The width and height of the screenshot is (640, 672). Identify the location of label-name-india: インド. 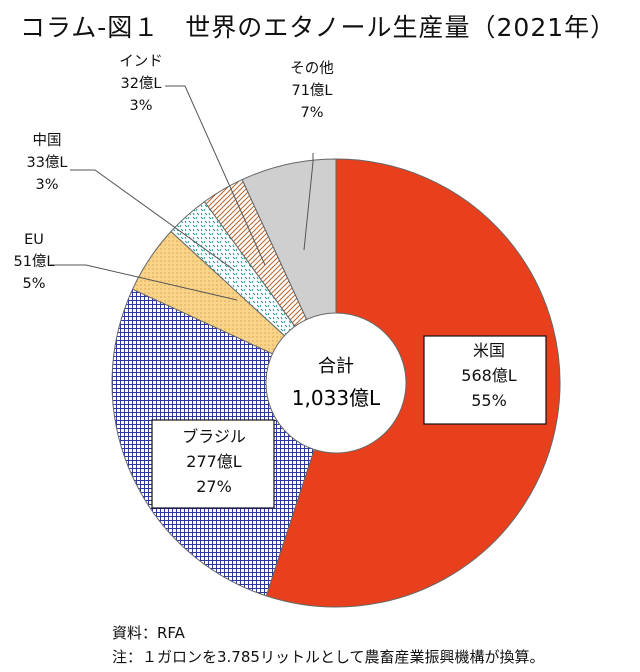
(141, 62).